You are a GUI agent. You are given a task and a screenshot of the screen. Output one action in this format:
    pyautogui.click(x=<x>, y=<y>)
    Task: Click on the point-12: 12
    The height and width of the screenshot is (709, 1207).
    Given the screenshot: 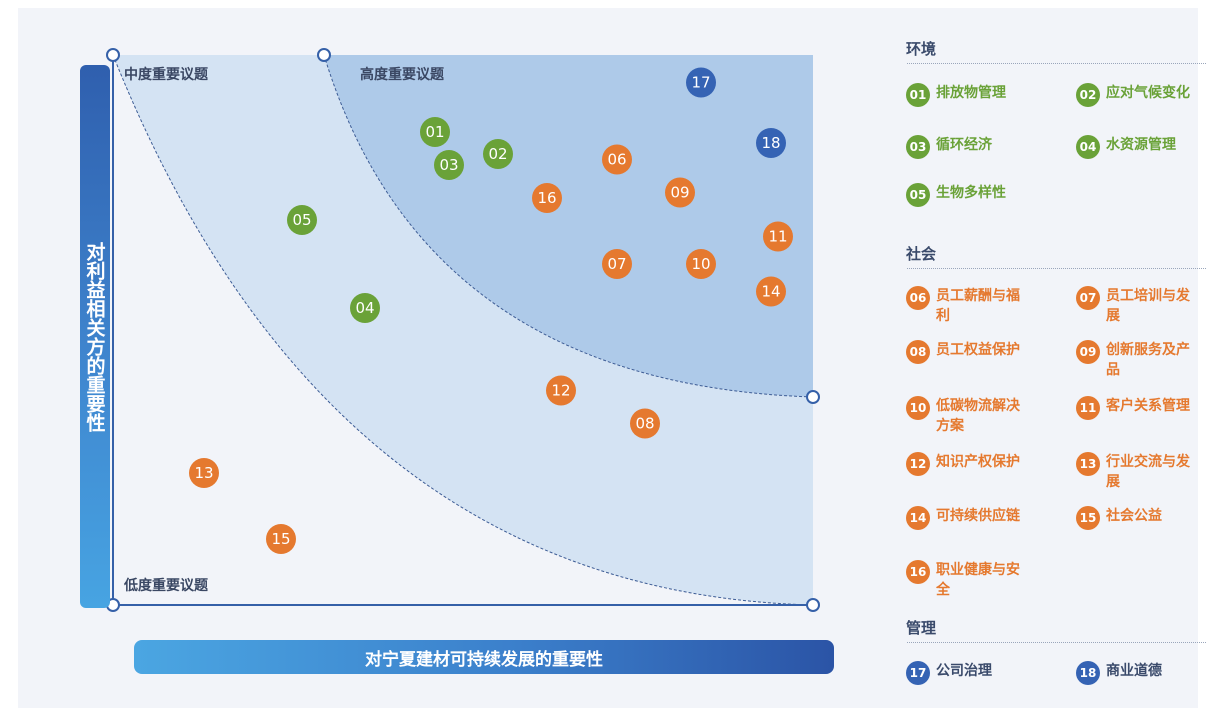 What is the action you would take?
    pyautogui.click(x=561, y=390)
    